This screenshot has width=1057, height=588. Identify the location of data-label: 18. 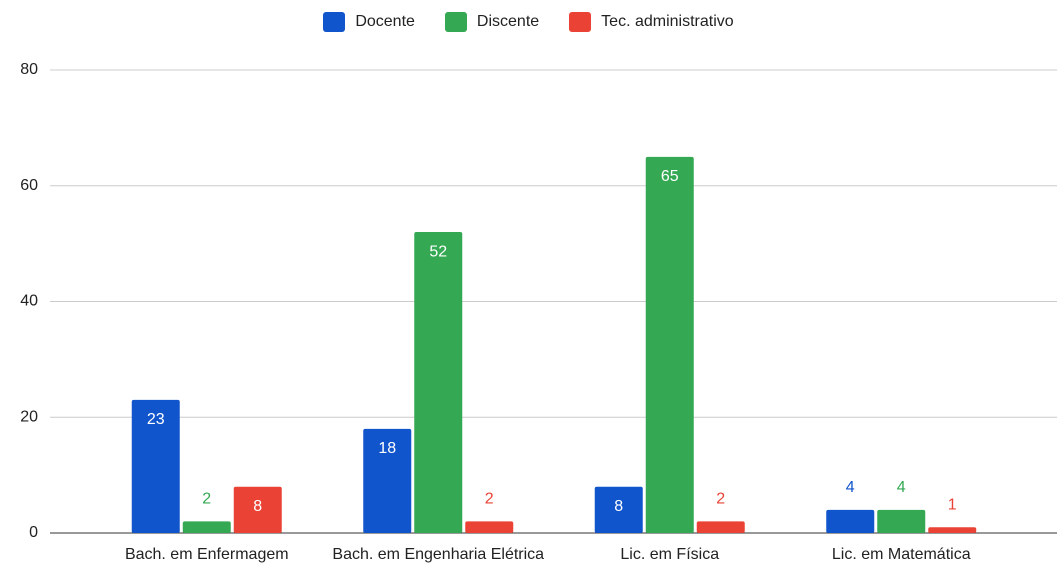
(387, 448).